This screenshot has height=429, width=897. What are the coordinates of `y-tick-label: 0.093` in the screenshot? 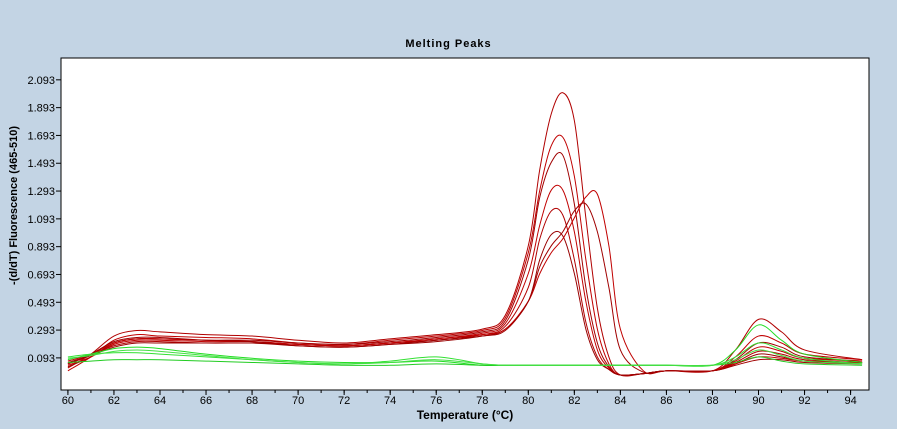 It's located at (41, 359).